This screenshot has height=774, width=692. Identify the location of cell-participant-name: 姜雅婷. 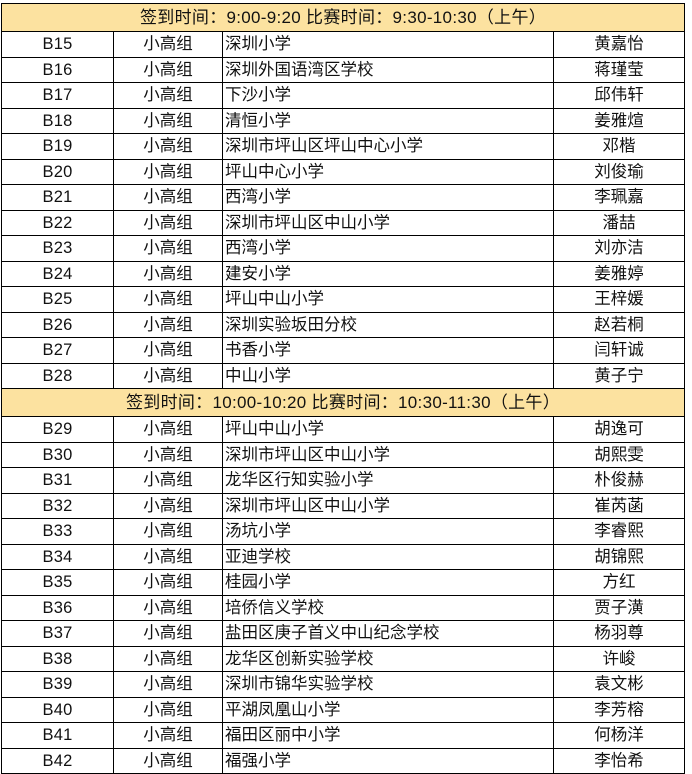
(619, 273).